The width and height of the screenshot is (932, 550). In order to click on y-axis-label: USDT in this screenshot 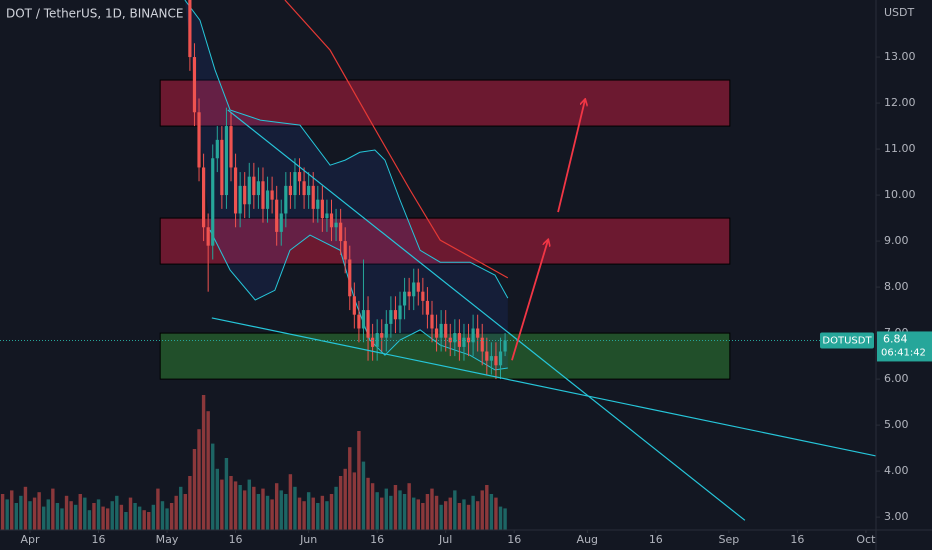, I will do `click(899, 12)`.